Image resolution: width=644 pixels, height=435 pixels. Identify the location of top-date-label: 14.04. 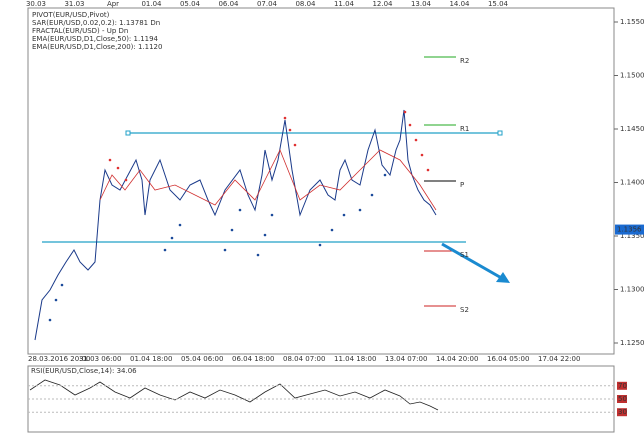
(459, 4).